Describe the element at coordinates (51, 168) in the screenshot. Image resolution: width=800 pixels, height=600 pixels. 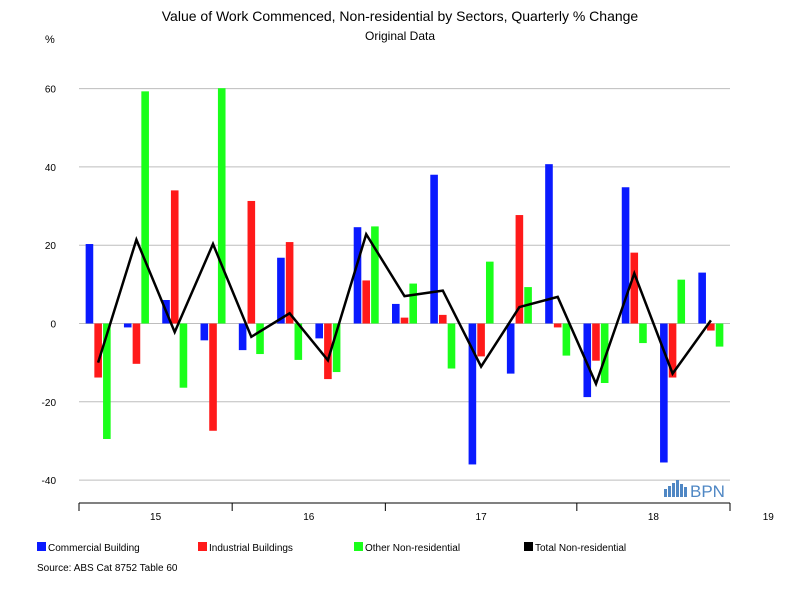
I see `y-tick-label: 40` at that location.